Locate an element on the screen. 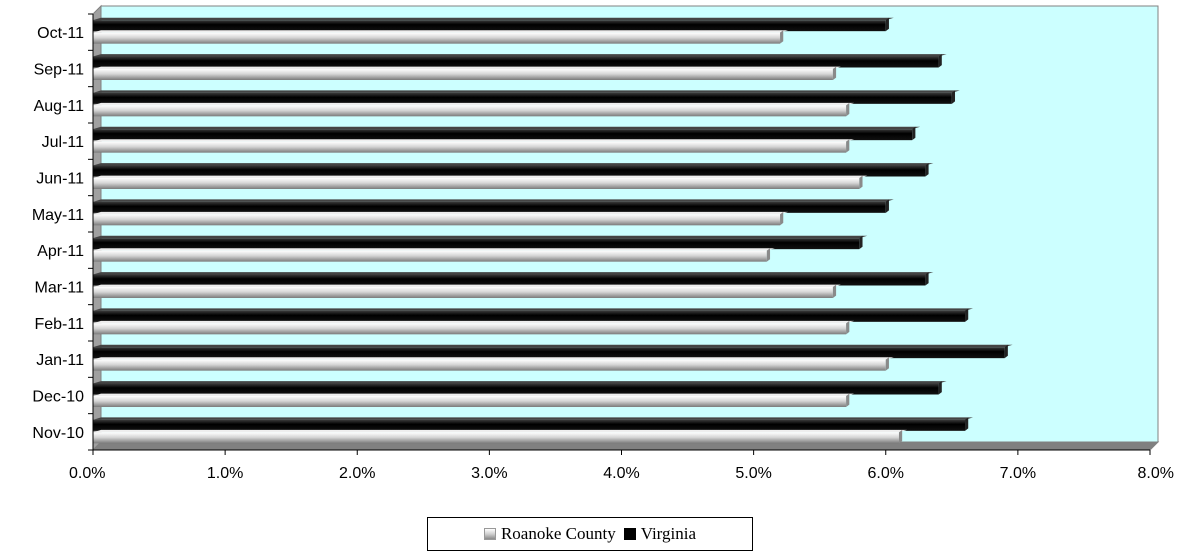 The height and width of the screenshot is (554, 1181). y-tick-label: Oct-11 is located at coordinates (60, 33).